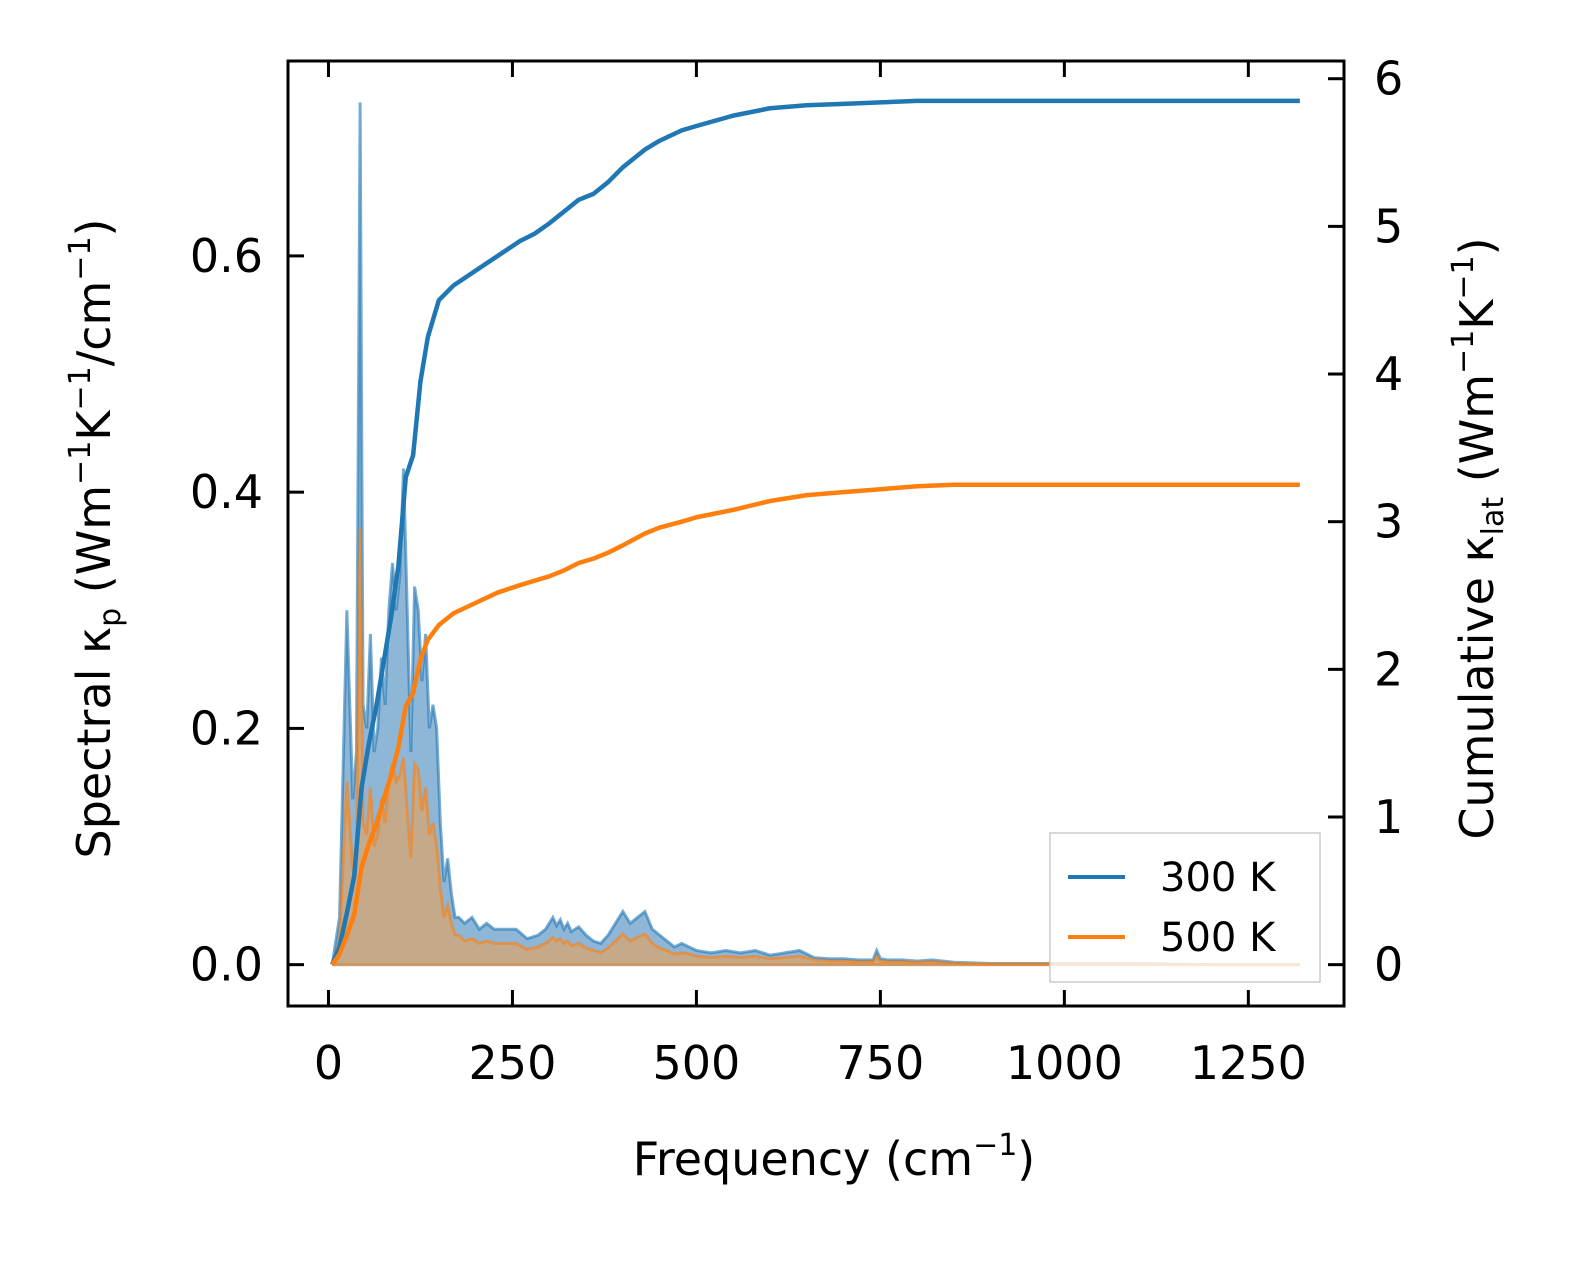  Describe the element at coordinates (328, 1063) in the screenshot. I see `x-tick-label: 0` at that location.